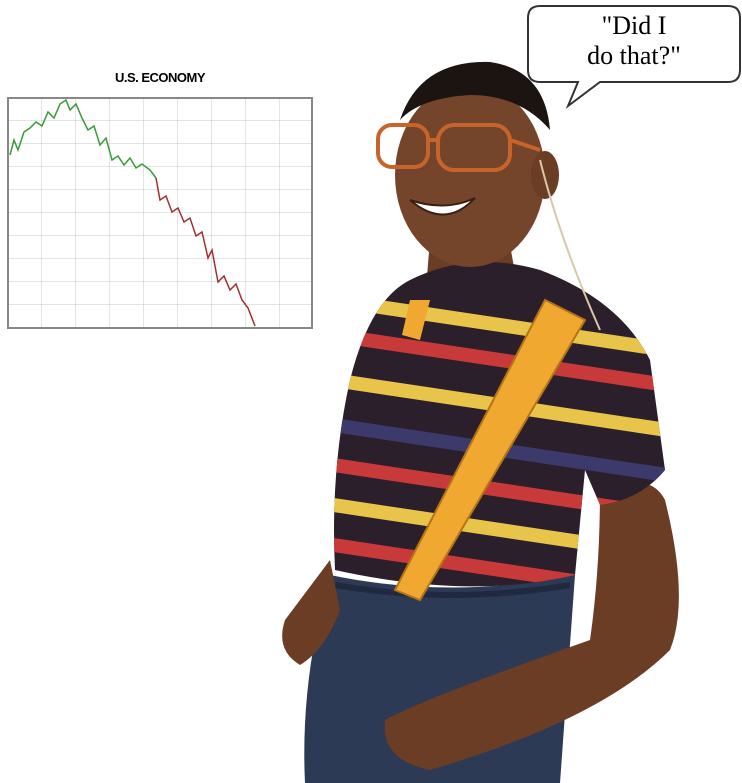  I want to click on chart-frame, so click(160, 213).